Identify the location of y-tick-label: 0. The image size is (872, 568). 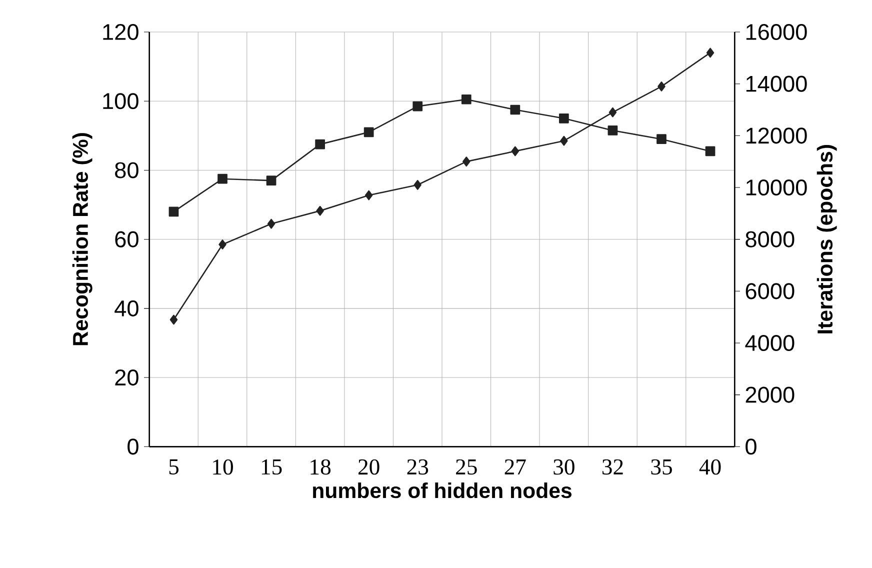
(133, 446).